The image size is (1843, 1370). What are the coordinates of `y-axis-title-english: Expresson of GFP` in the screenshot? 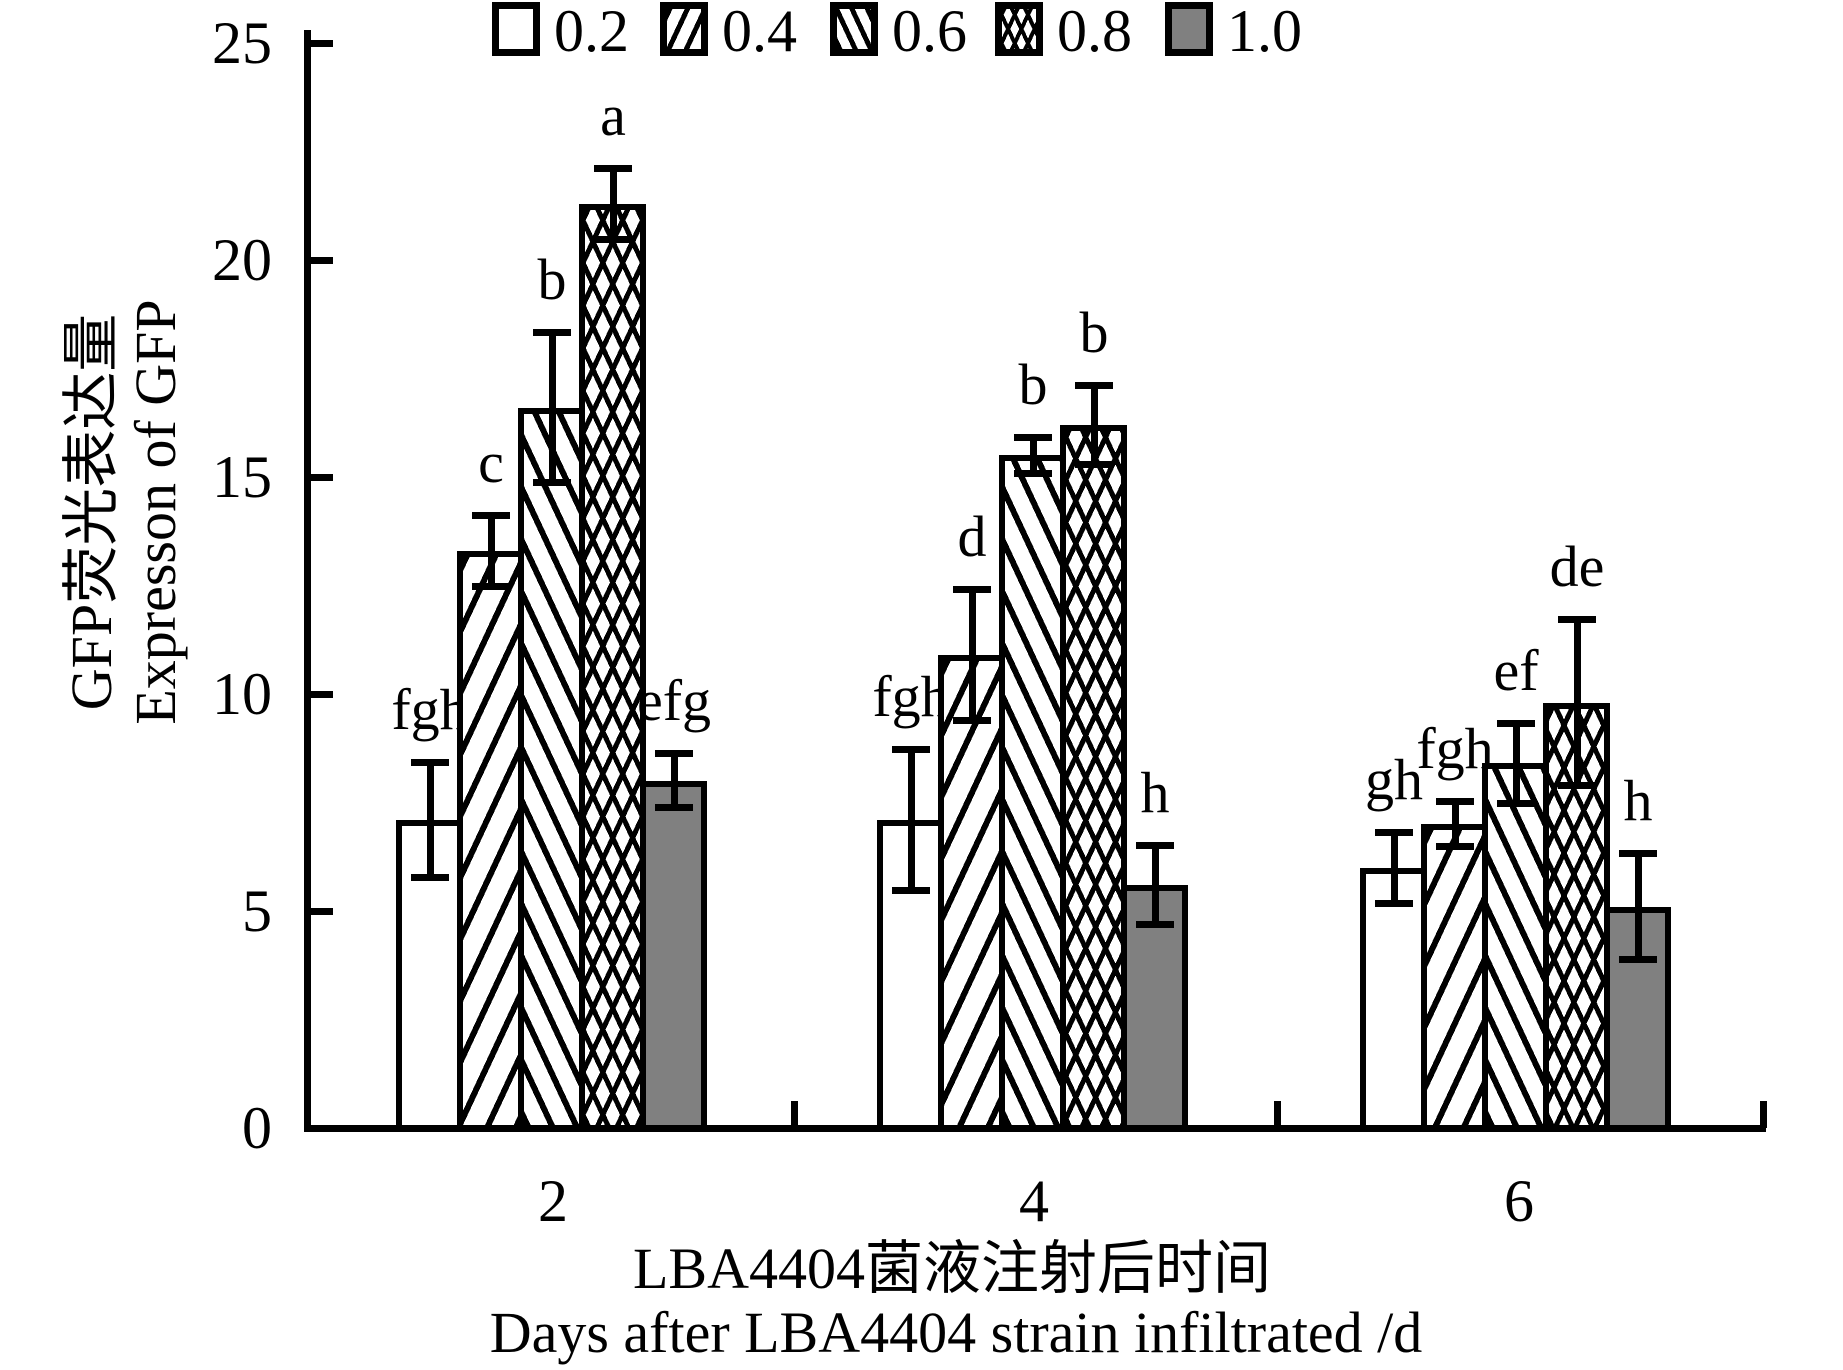 It's located at (155, 512).